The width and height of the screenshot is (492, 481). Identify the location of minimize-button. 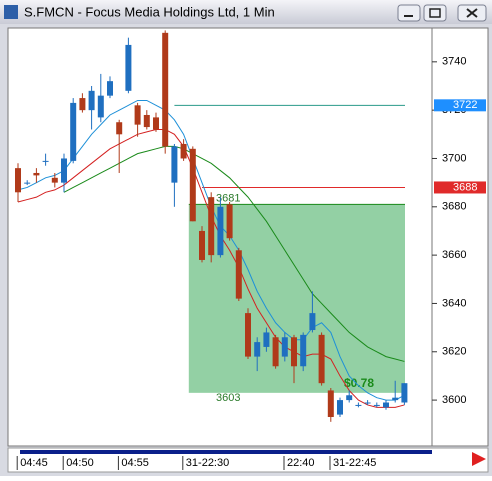
(409, 13).